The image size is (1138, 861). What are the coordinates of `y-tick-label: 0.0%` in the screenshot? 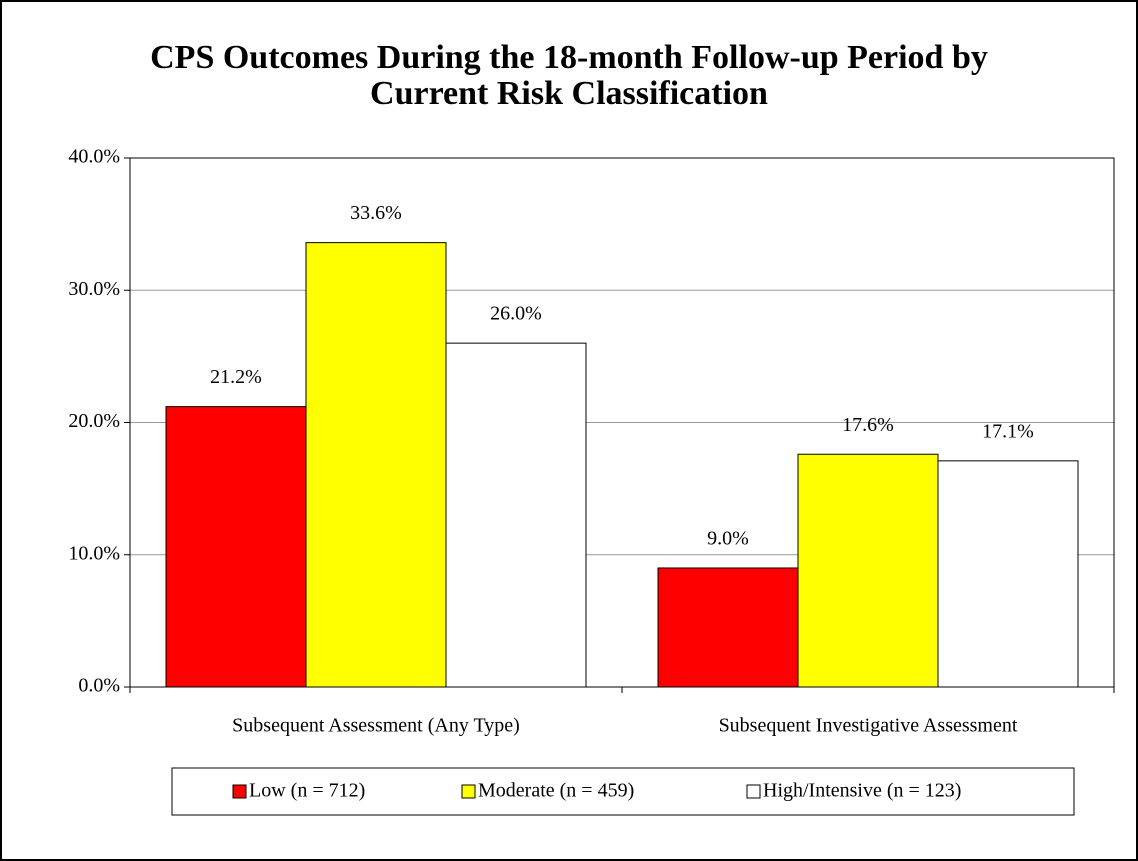 It's located at (99, 686).